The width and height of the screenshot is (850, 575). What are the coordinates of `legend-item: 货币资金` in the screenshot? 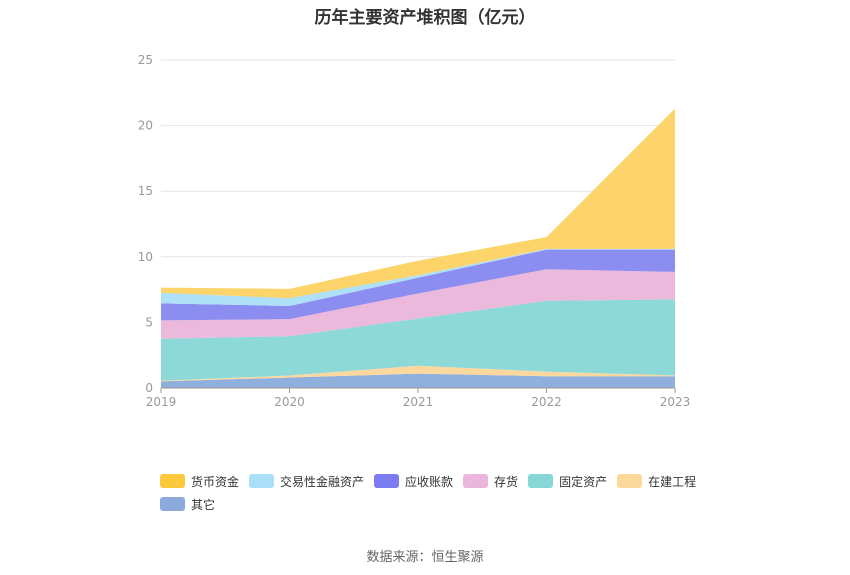 It's located at (199, 481).